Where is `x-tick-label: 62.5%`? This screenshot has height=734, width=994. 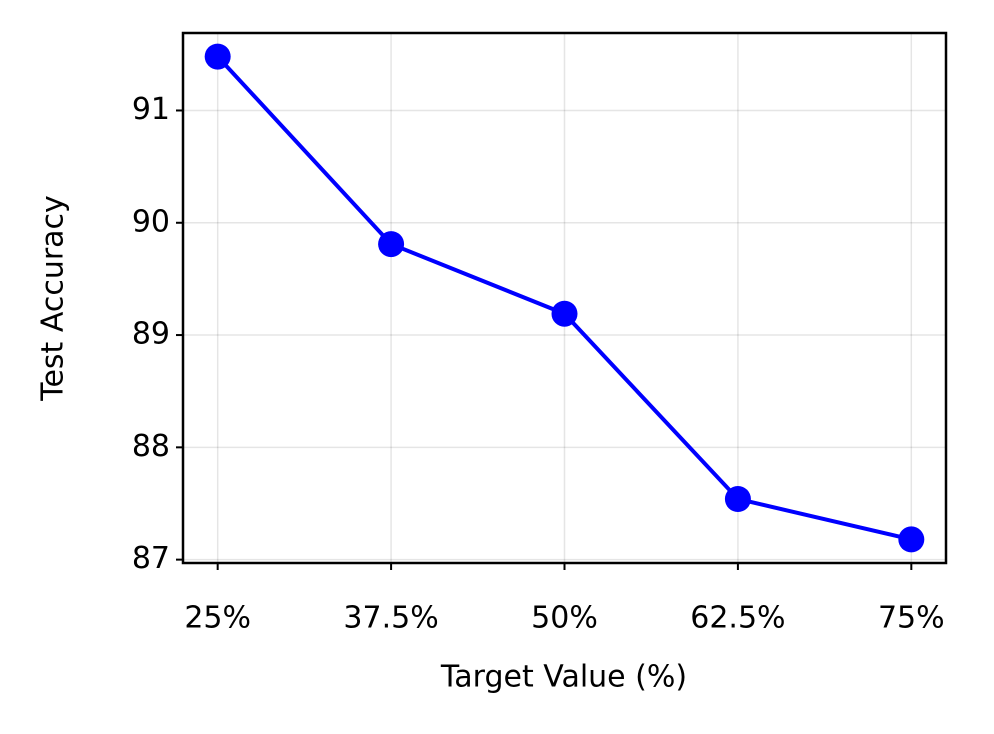 x-tick-label: 62.5% is located at coordinates (737, 618).